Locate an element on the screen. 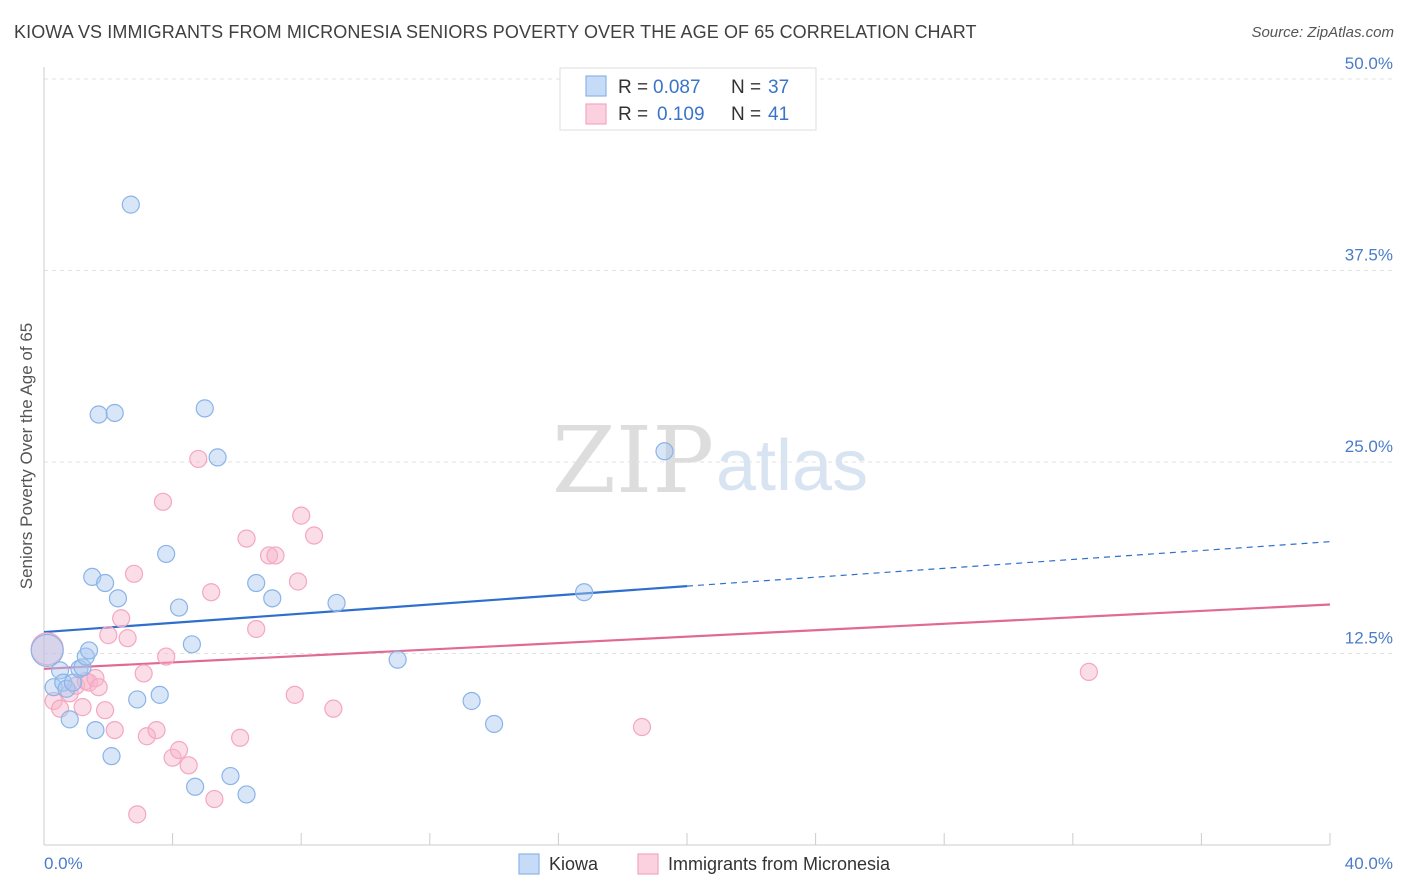 The height and width of the screenshot is (892, 1406). micronesia-trend-line is located at coordinates (687, 636).